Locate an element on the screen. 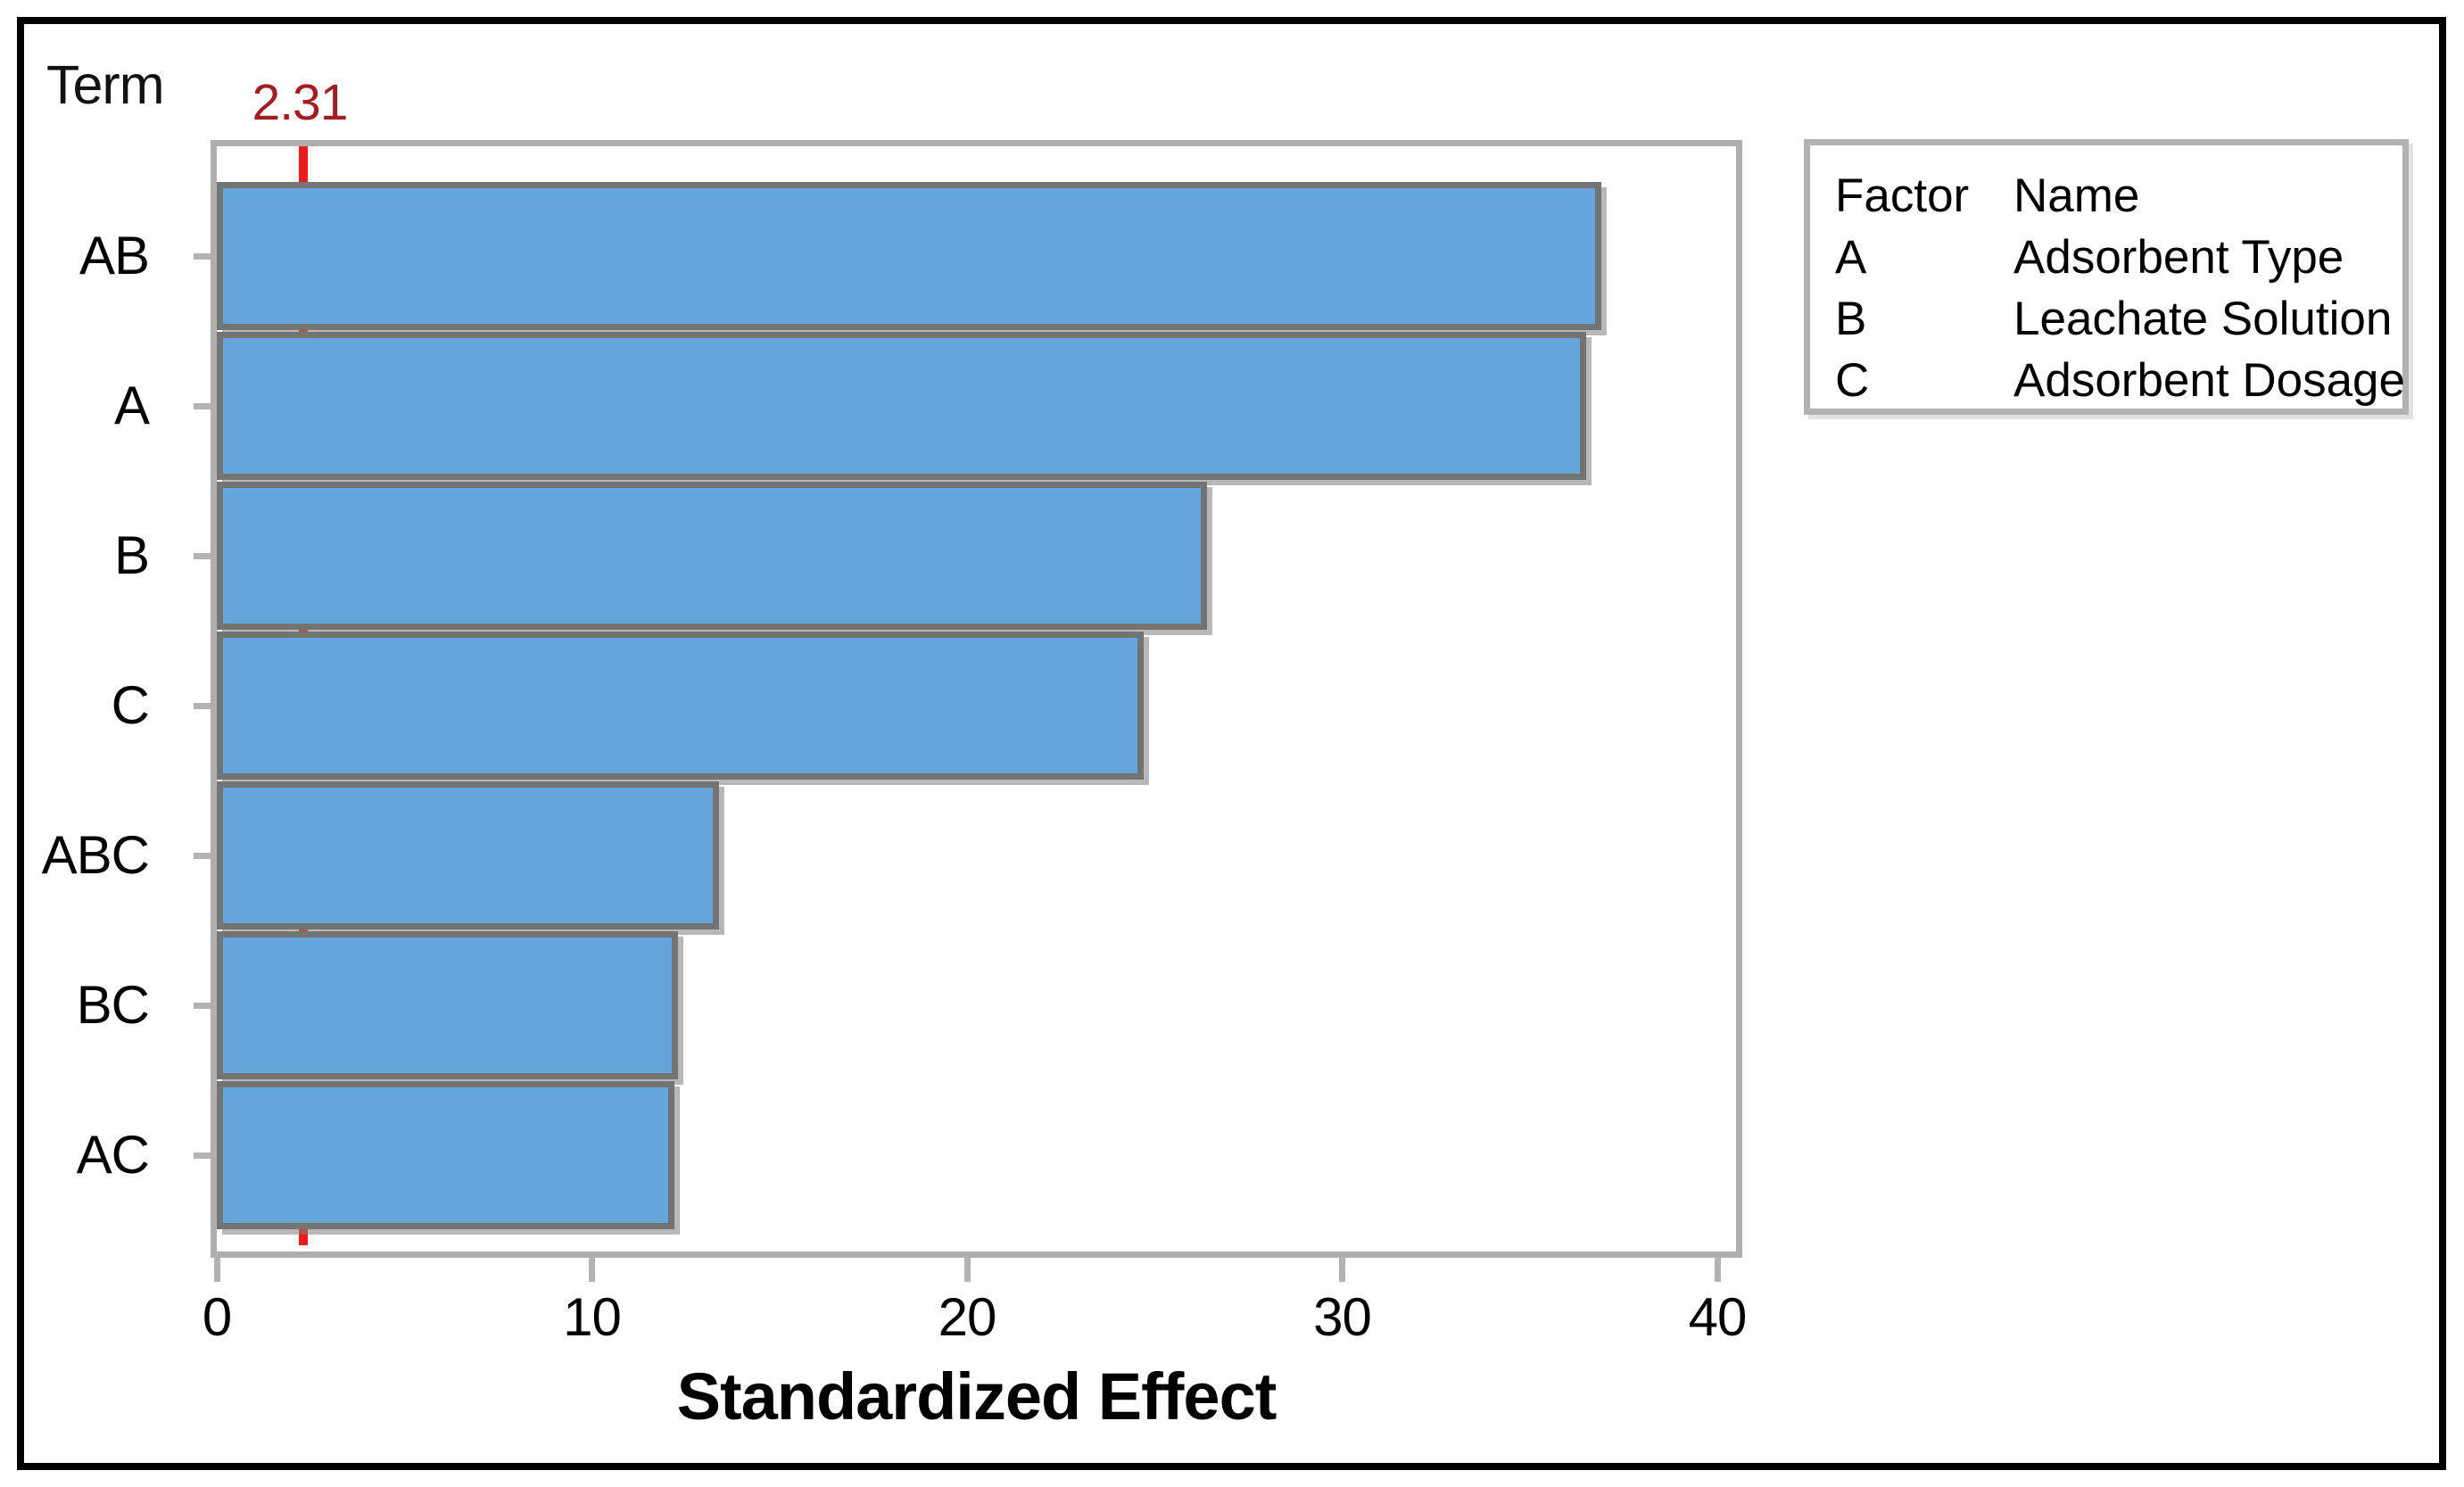  reference-line-label: 2.31 is located at coordinates (300, 102).